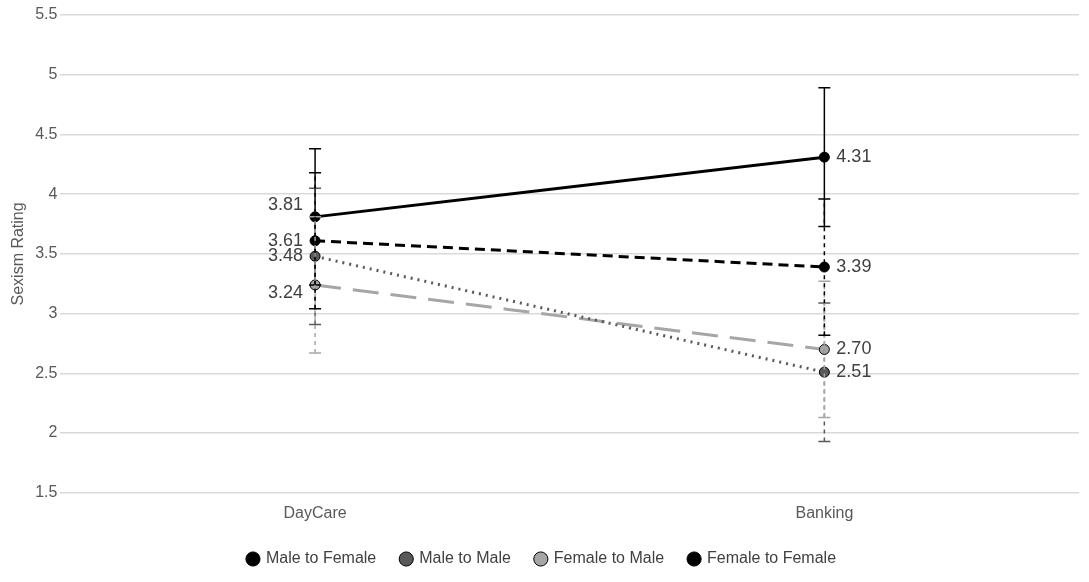 This screenshot has height=582, width=1089. Describe the element at coordinates (609, 558) in the screenshot. I see `legend-label: Female to Male` at that location.